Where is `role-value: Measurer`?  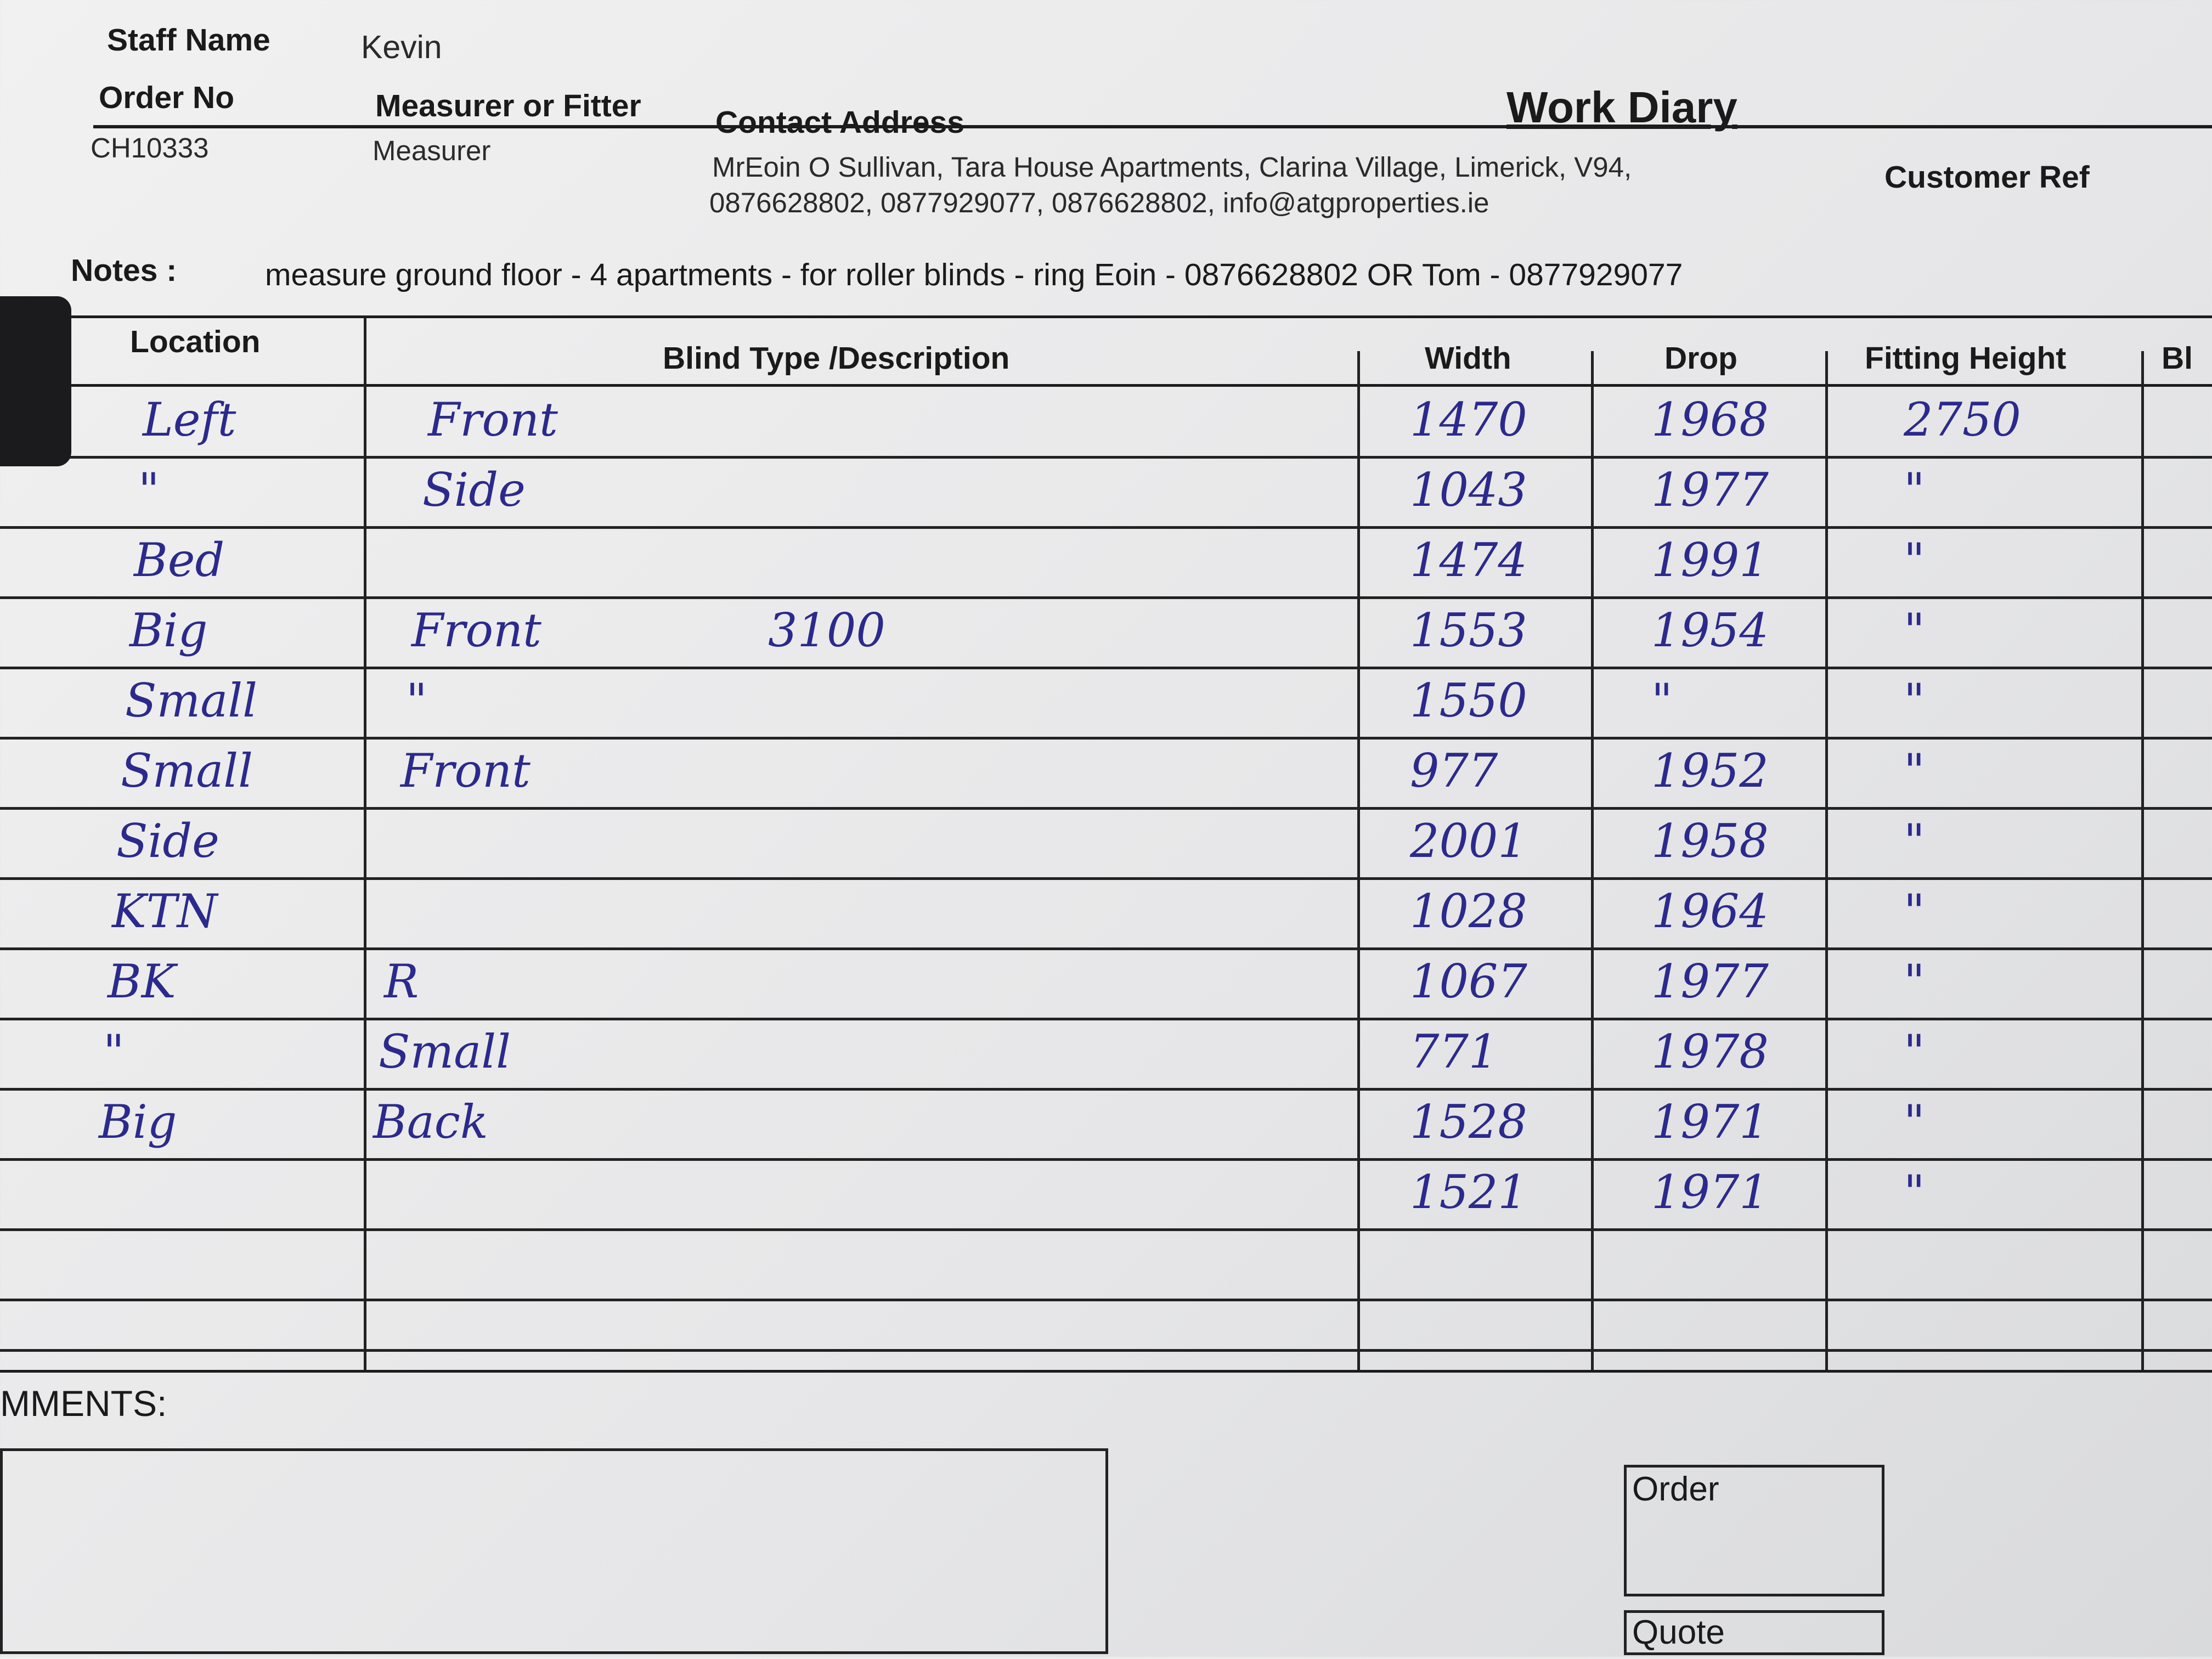
role-value: Measurer is located at coordinates (432, 150).